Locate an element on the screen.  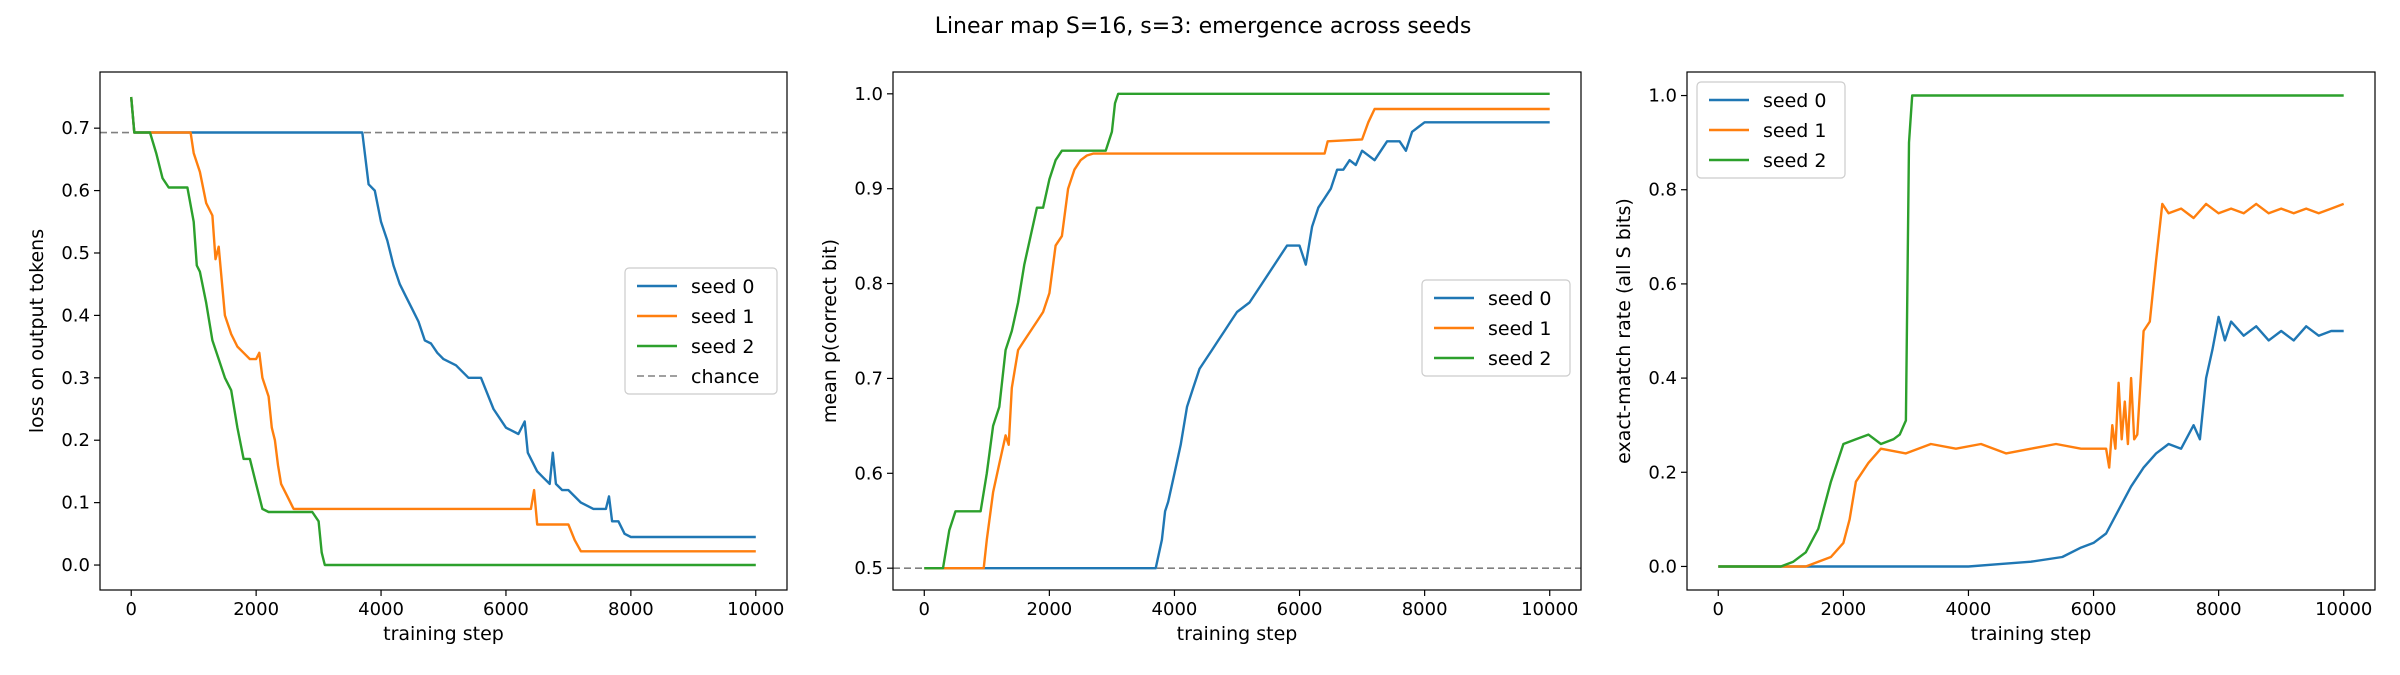
y-axis-label: exact-match rate (all S bits) is located at coordinates (1624, 331).